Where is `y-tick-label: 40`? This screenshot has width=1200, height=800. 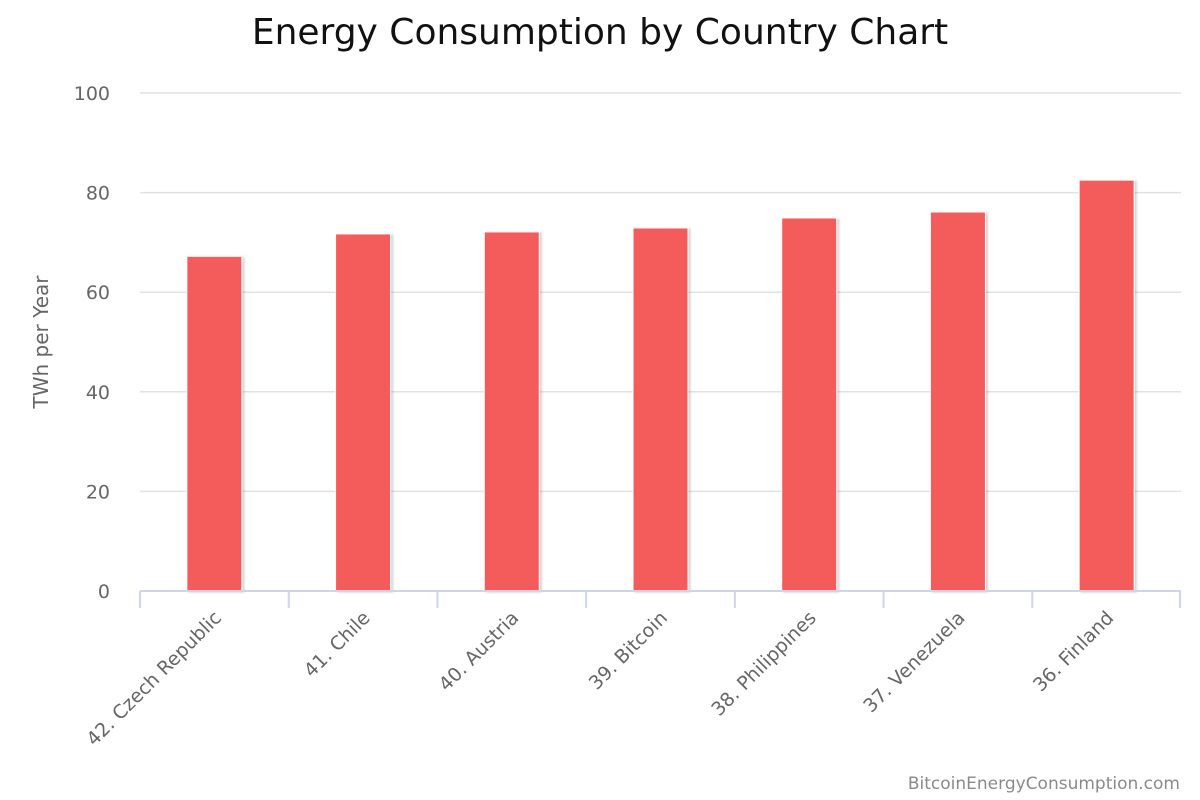 y-tick-label: 40 is located at coordinates (98, 393).